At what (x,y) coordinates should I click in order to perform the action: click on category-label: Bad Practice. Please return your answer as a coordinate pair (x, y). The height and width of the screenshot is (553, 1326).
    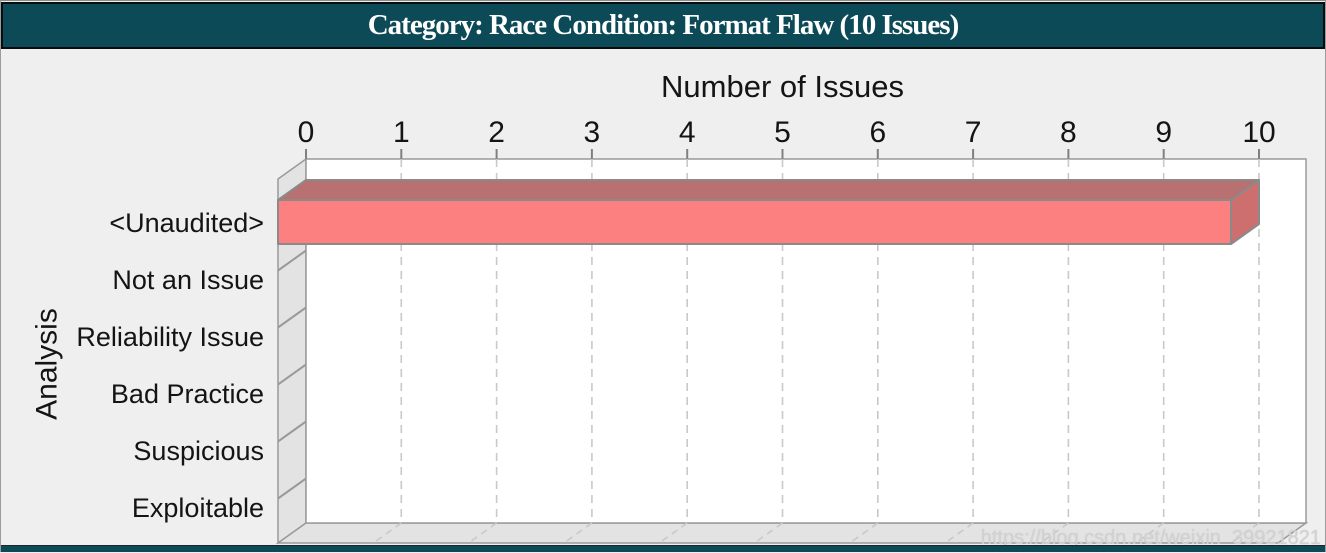
    Looking at the image, I should click on (187, 394).